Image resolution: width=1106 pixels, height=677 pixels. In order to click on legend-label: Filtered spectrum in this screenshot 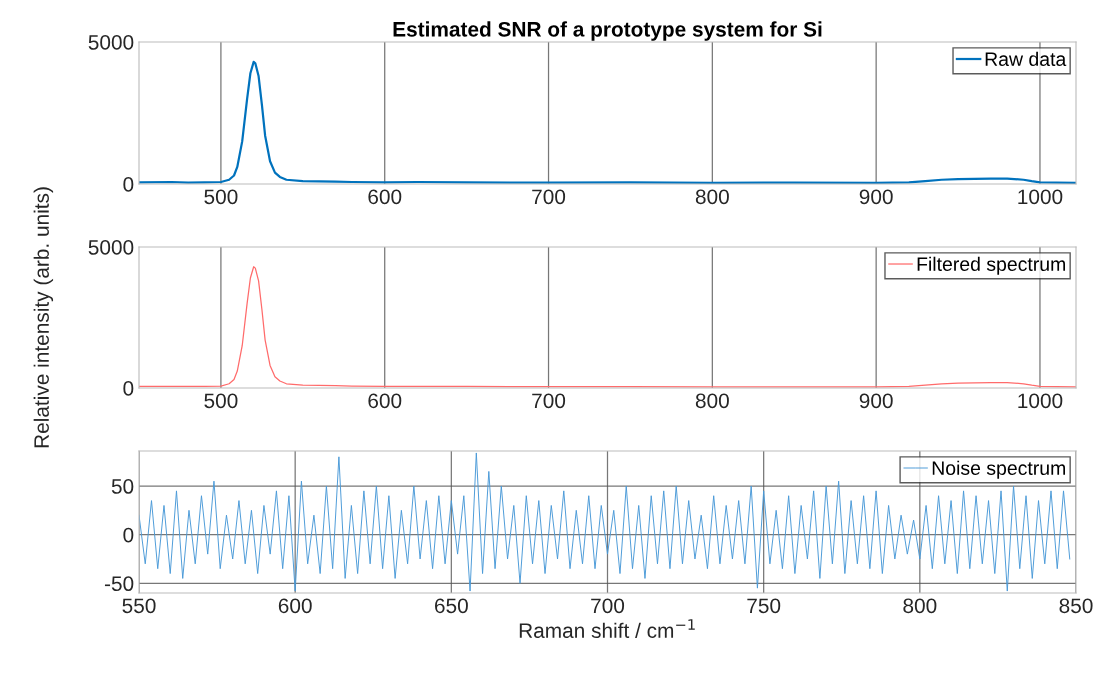, I will do `click(991, 265)`.